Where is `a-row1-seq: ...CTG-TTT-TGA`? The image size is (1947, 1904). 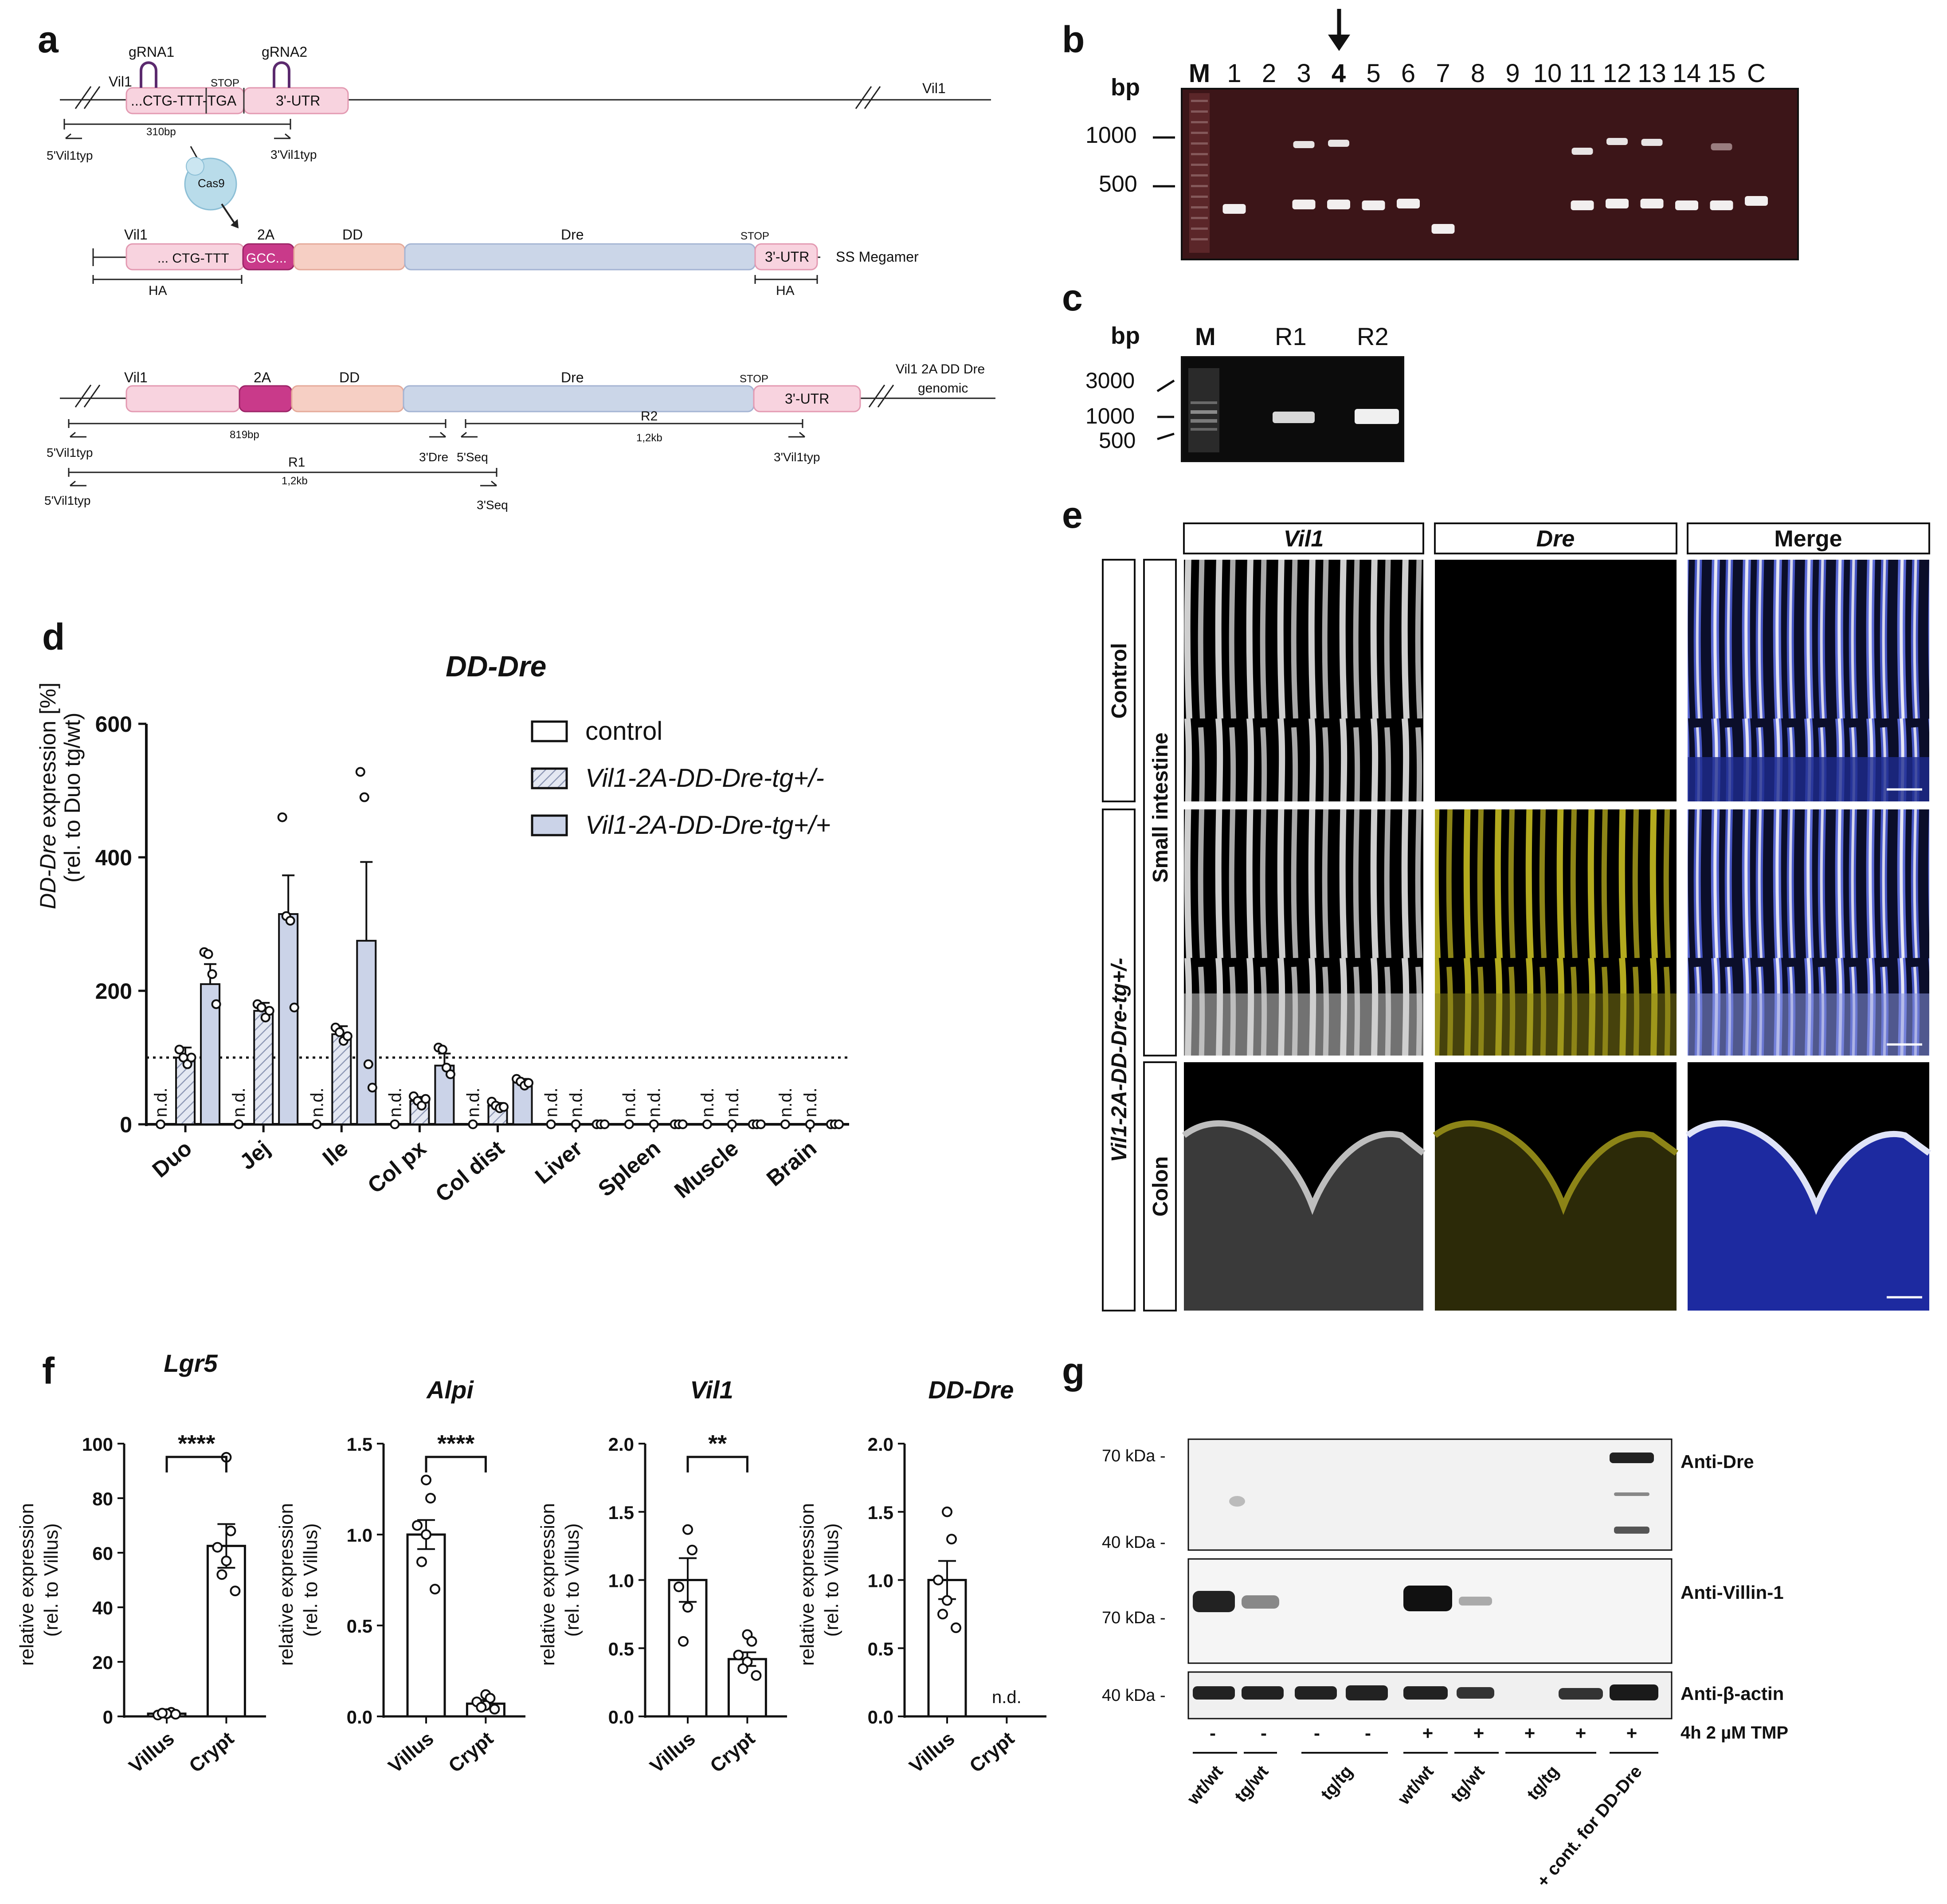 a-row1-seq: ...CTG-TTT-TGA is located at coordinates (184, 101).